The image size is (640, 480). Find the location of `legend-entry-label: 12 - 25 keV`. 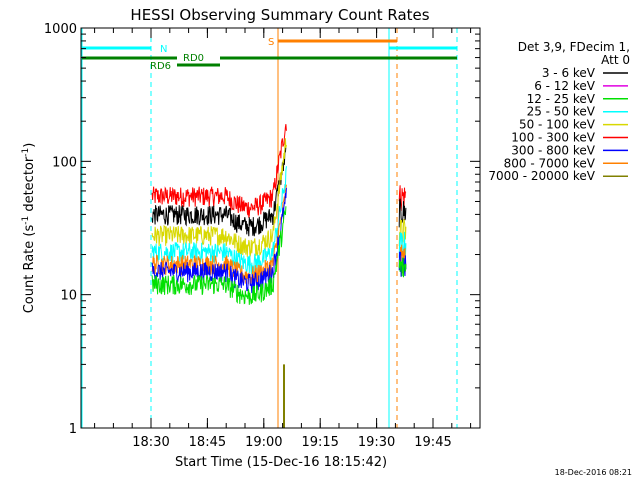

legend-entry-label: 12 - 25 keV is located at coordinates (561, 99).